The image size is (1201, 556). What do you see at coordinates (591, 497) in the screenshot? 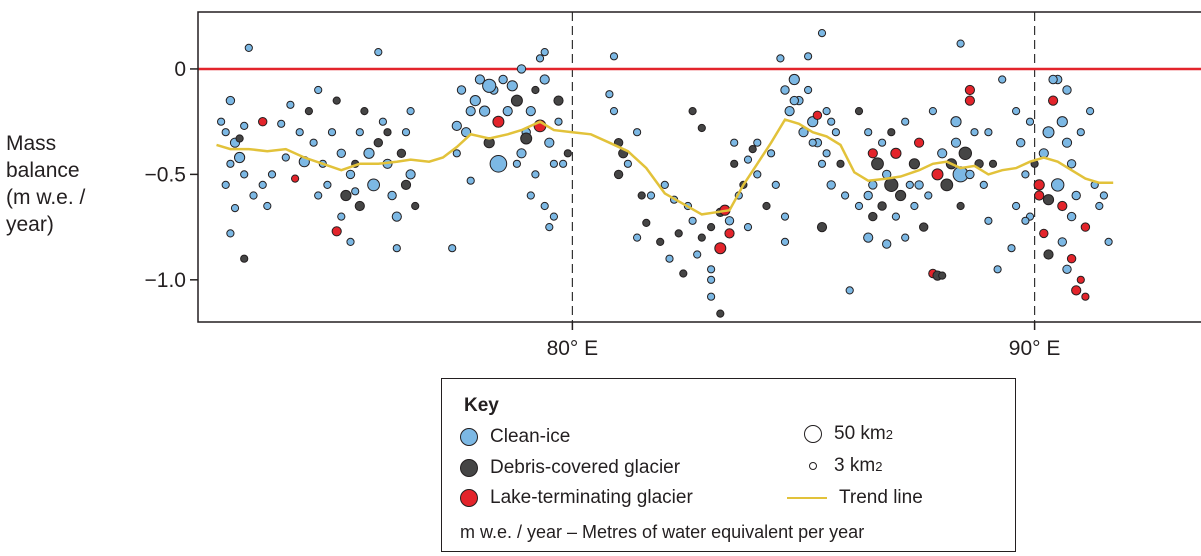
I see `legend-label: Lake-terminating glacier` at bounding box center [591, 497].